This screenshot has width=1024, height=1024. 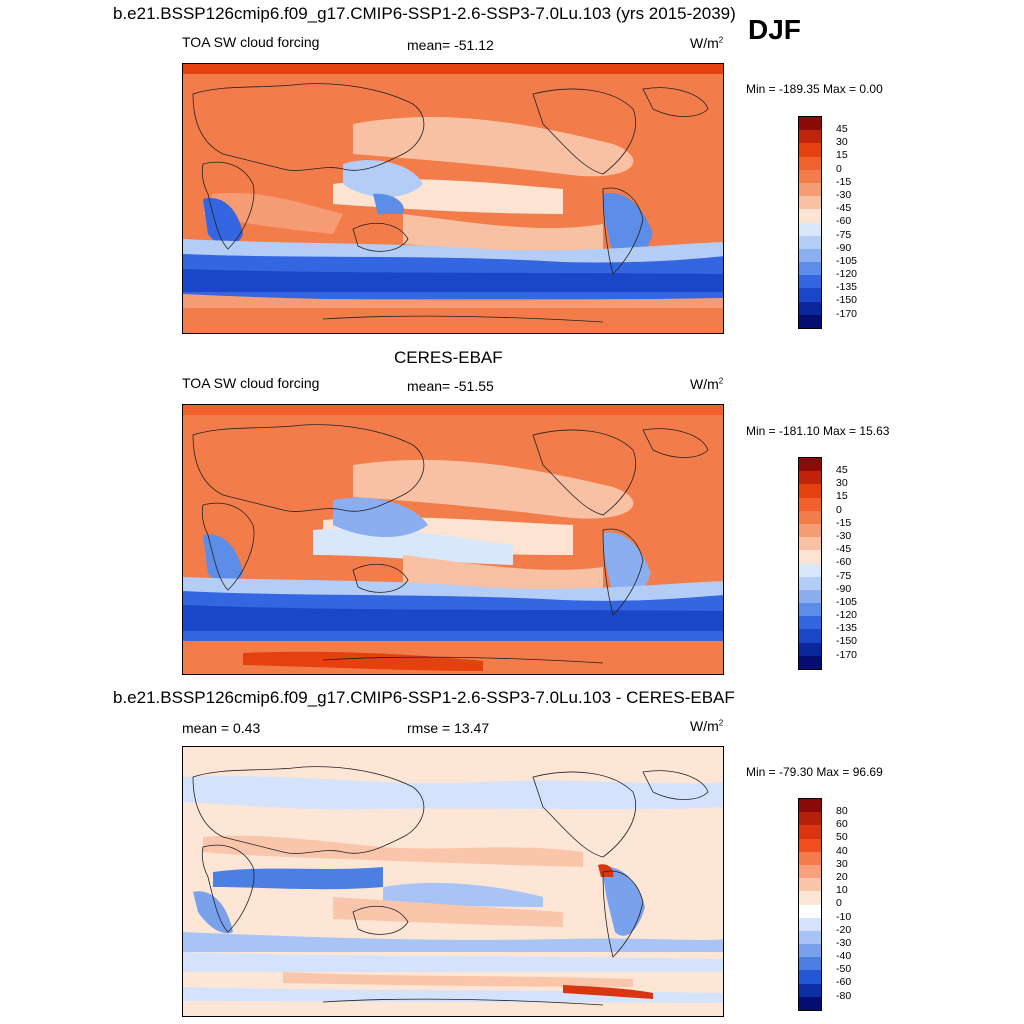 I want to click on colorbar-label: -135, so click(x=847, y=628).